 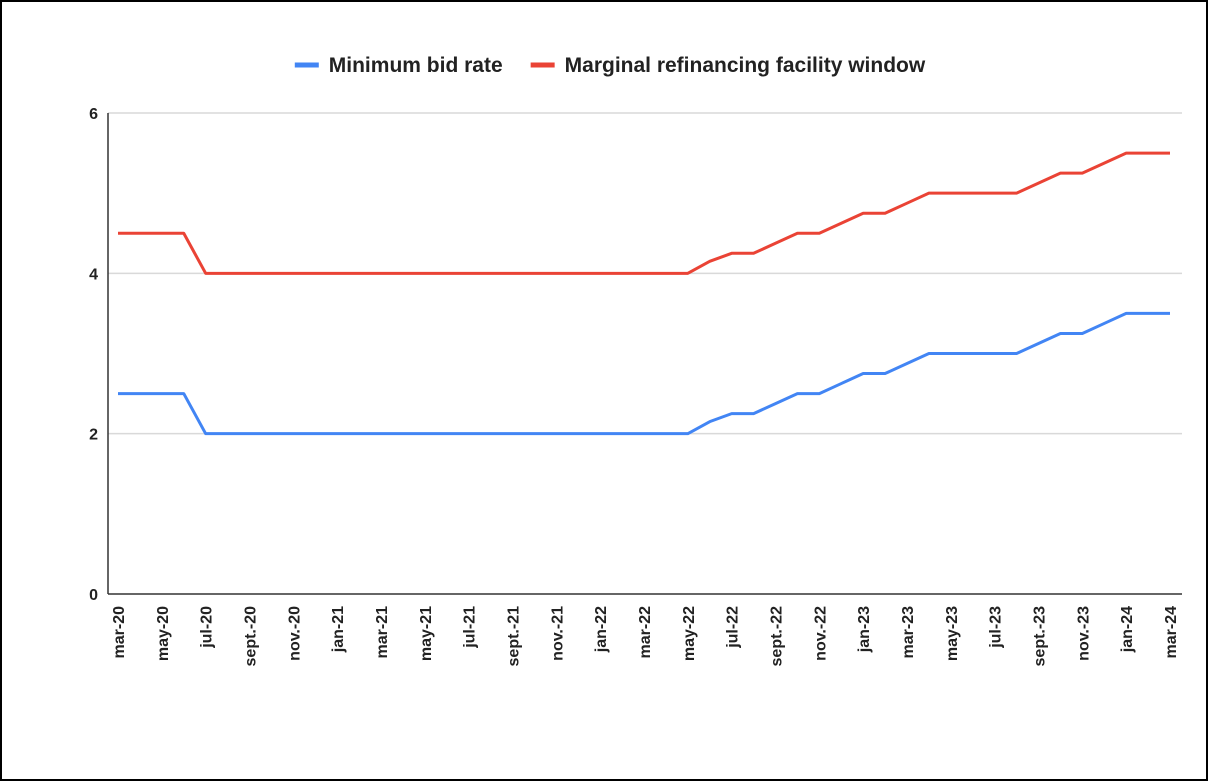 What do you see at coordinates (1083, 633) in the screenshot?
I see `x-tick-label: nov.-23` at bounding box center [1083, 633].